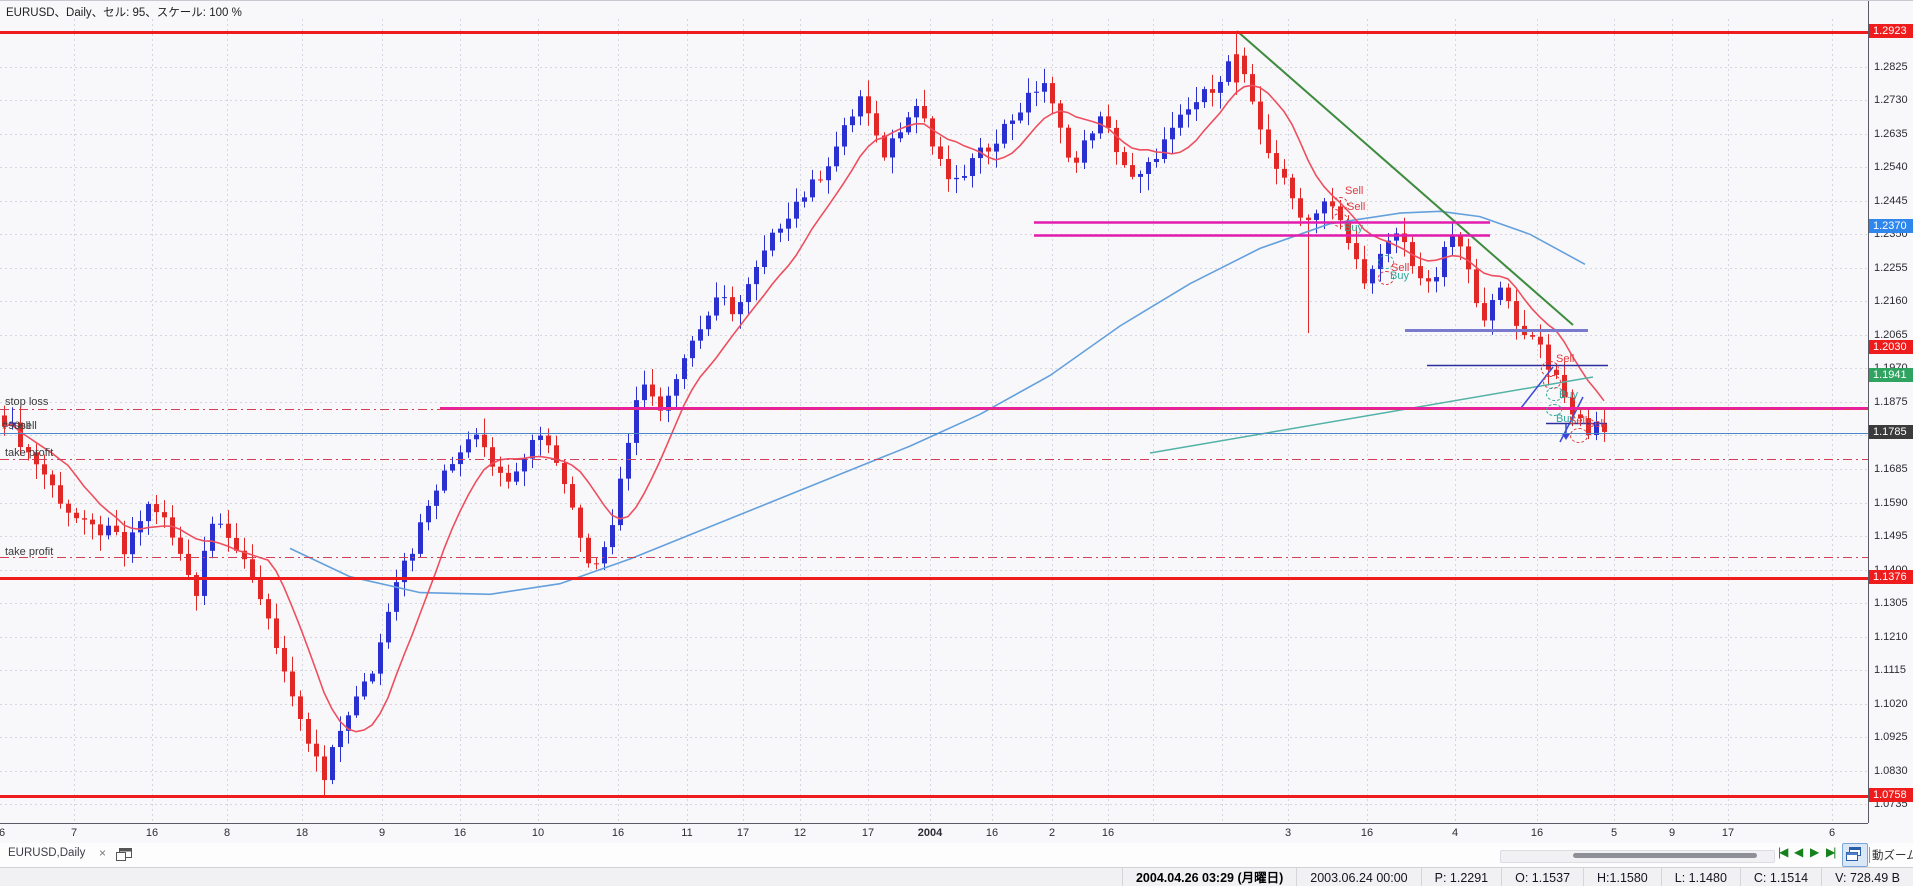  I want to click on date-tick-label: 18, so click(302, 833).